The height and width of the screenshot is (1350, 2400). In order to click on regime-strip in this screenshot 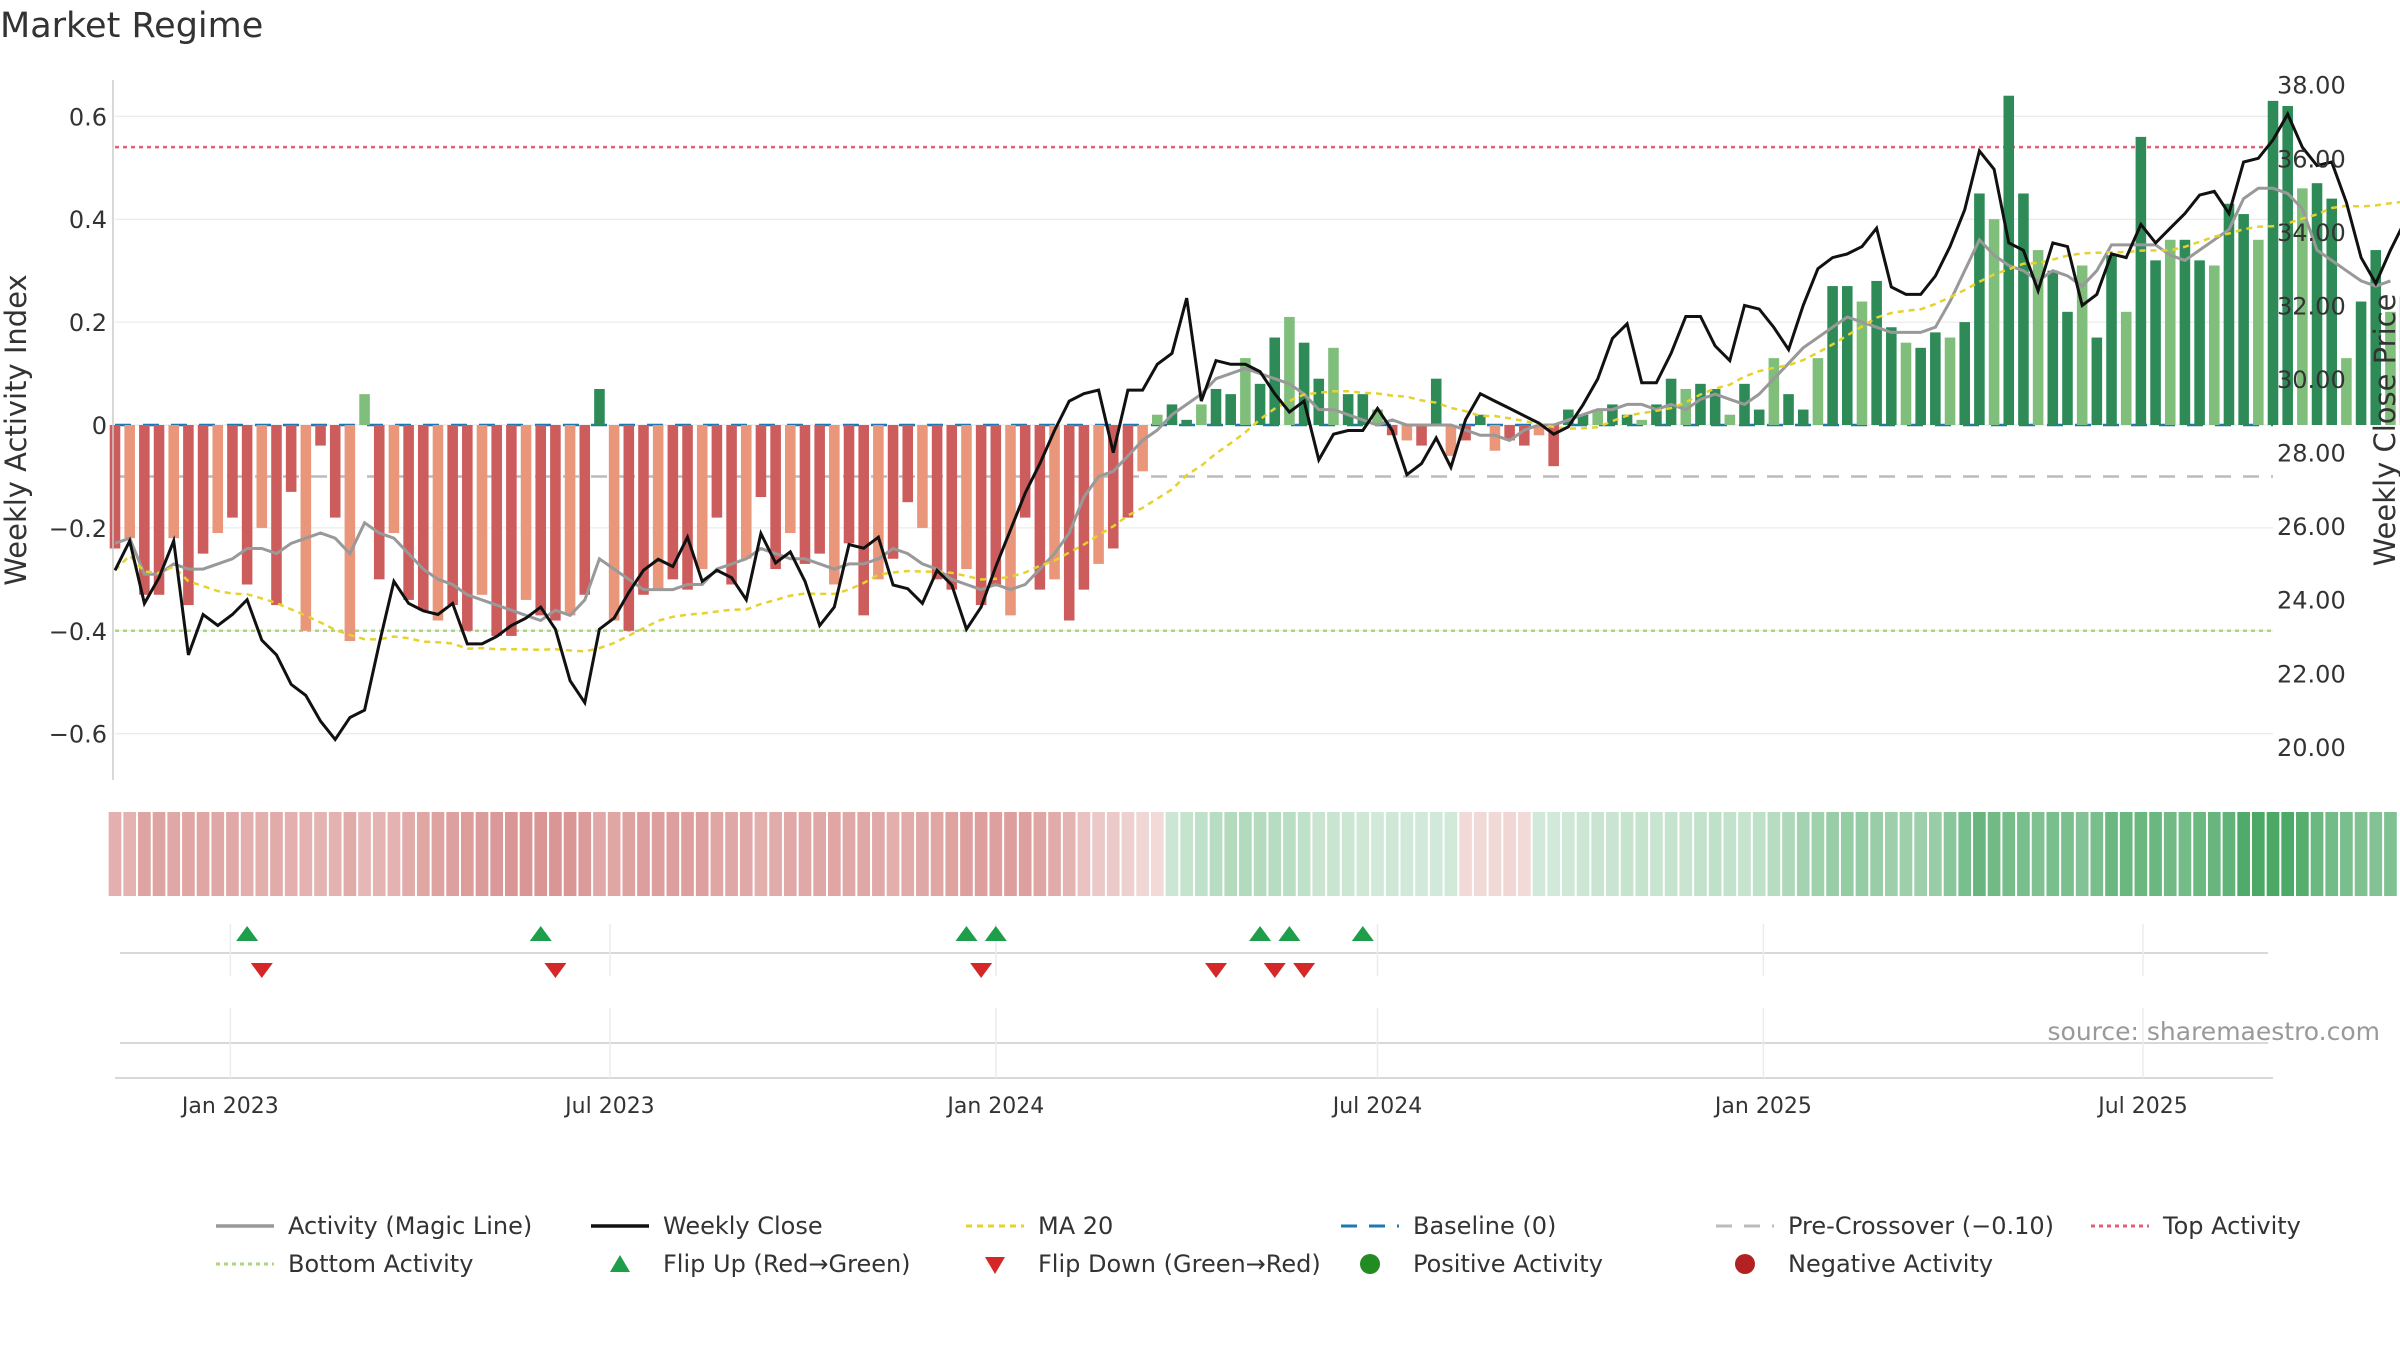, I will do `click(1252, 854)`.